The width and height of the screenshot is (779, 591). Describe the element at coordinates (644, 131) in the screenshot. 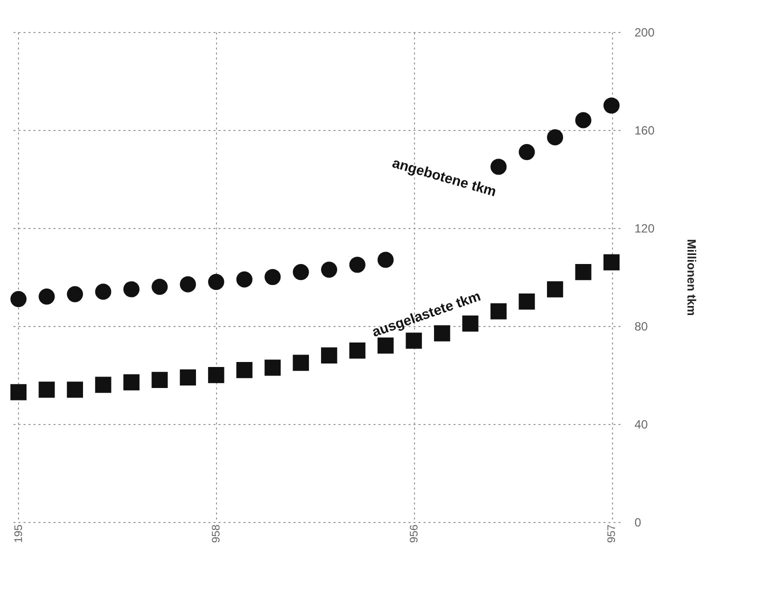

I see `y-tick-label: 160` at that location.